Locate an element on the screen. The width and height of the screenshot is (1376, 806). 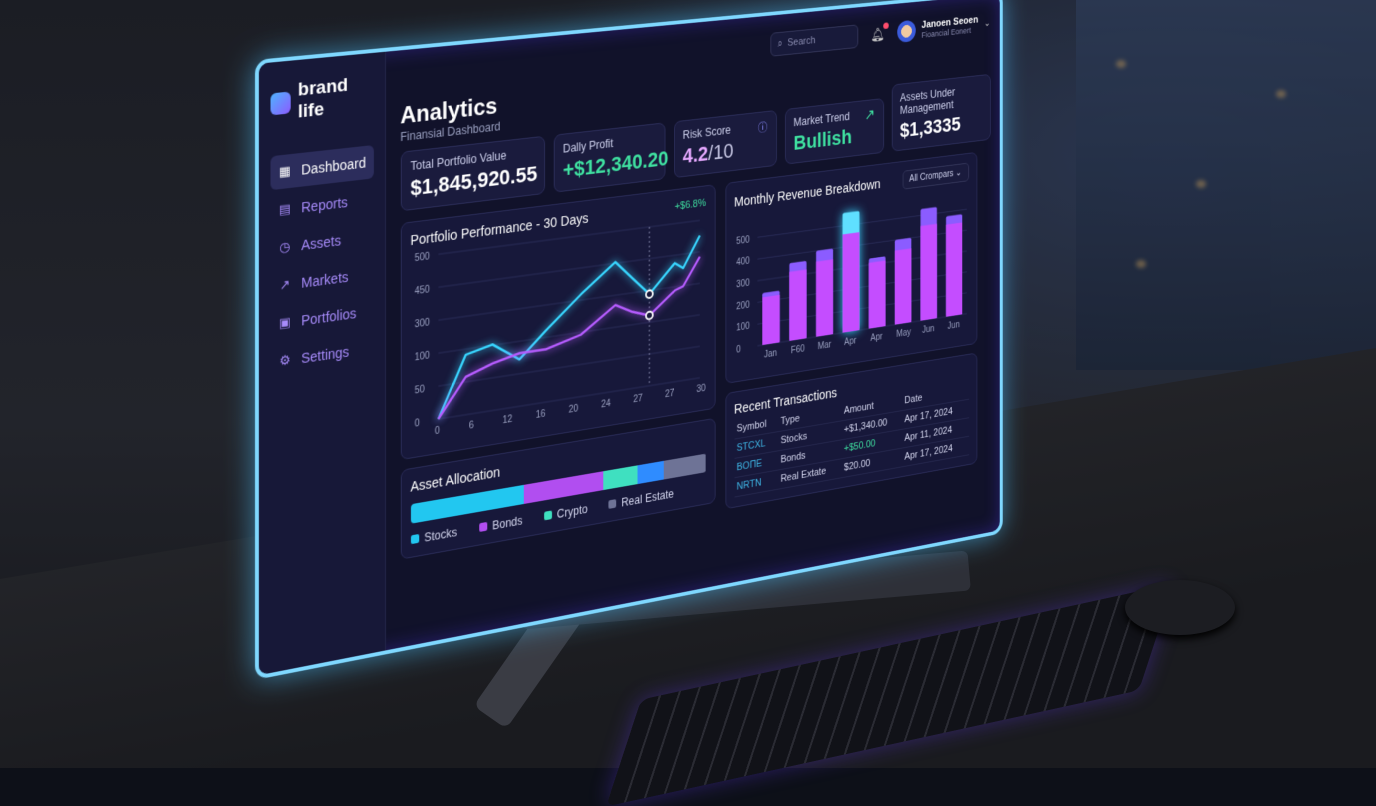
x-tick-label: 20 is located at coordinates (573, 410).